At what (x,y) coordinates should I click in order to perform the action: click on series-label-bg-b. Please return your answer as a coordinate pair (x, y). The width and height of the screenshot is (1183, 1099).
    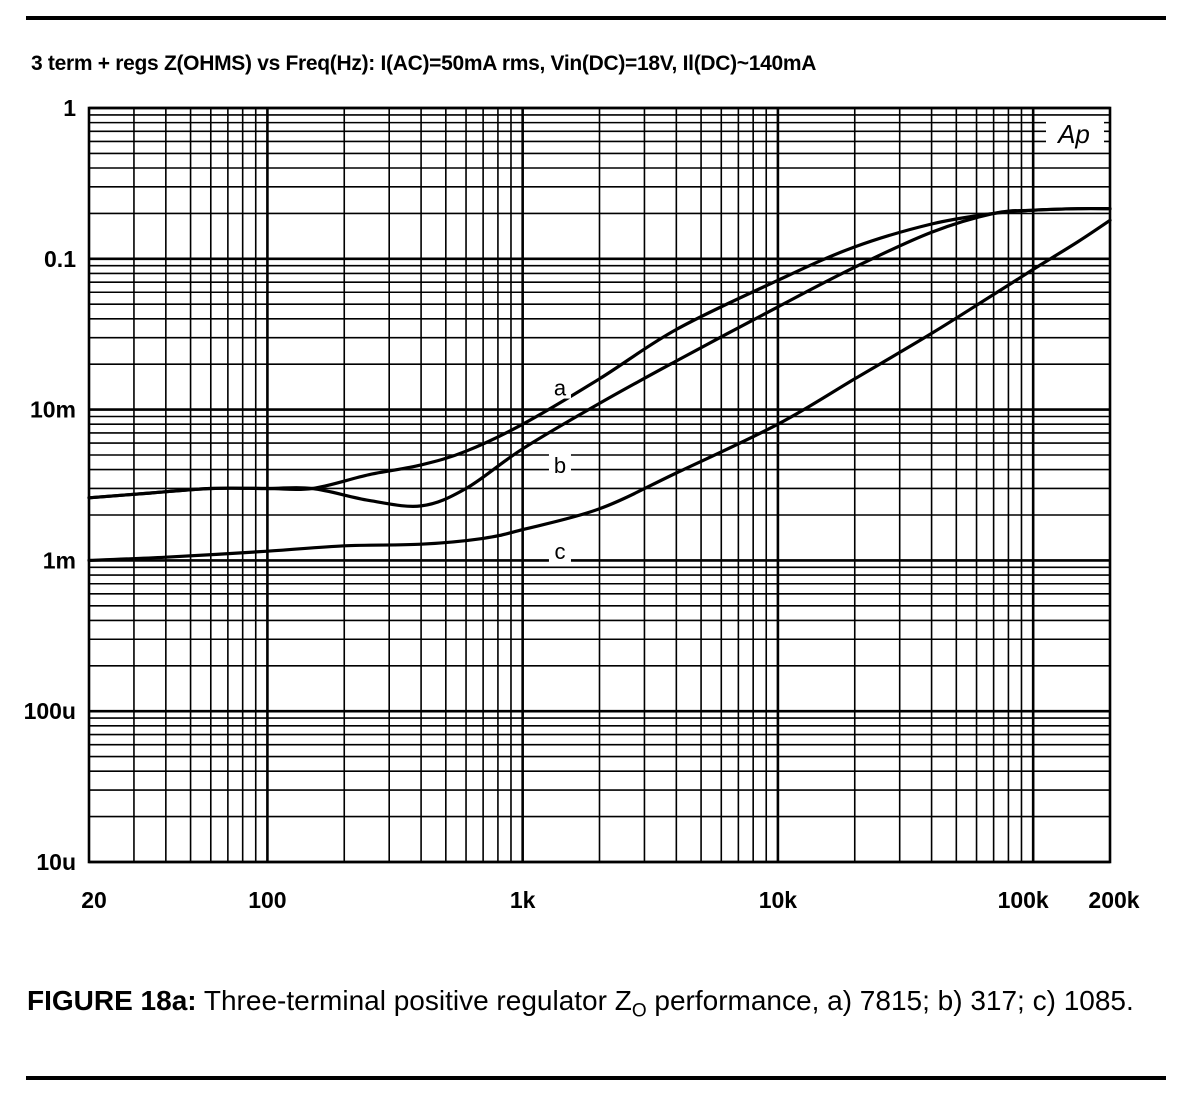
    Looking at the image, I should click on (559, 462).